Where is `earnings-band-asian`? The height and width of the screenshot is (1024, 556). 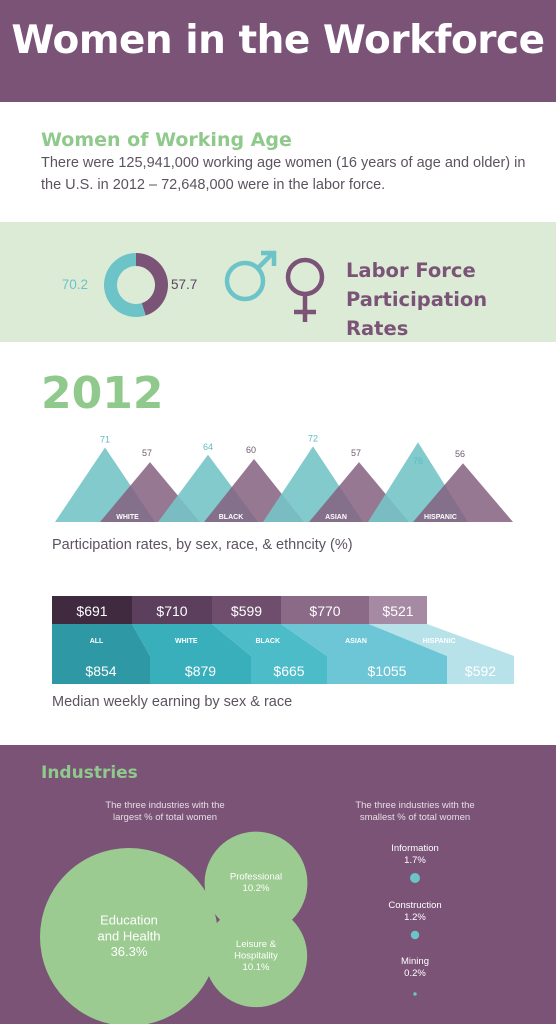 earnings-band-asian is located at coordinates (364, 640).